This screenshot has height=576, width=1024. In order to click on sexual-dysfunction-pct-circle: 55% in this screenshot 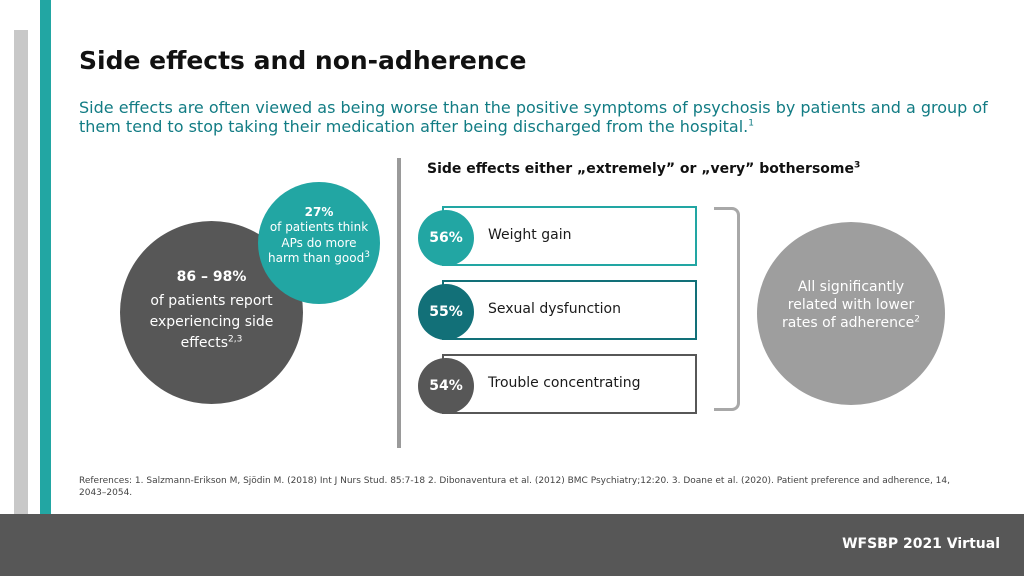, I will do `click(446, 312)`.